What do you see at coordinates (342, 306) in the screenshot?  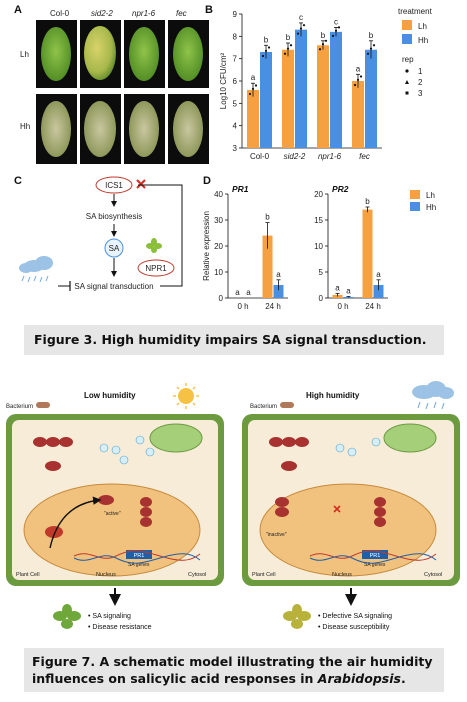 I see `x-tick-label: 0 h` at bounding box center [342, 306].